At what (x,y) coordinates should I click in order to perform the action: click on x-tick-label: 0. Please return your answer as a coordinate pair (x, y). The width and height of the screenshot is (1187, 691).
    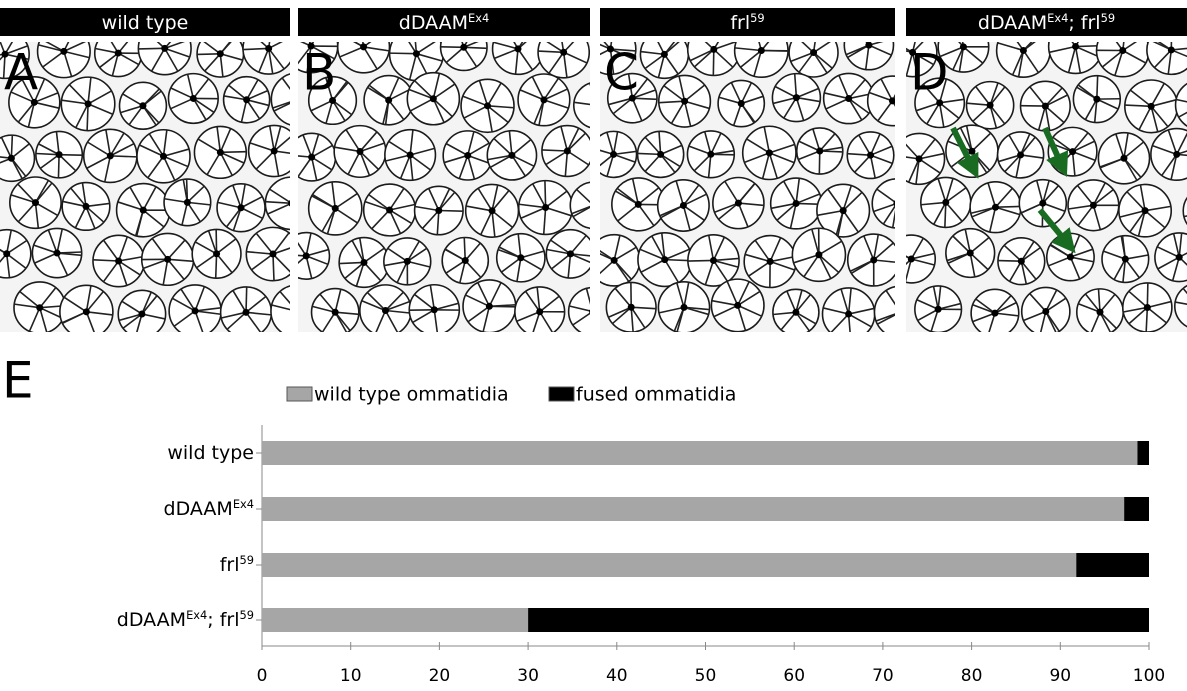
    Looking at the image, I should click on (262, 676).